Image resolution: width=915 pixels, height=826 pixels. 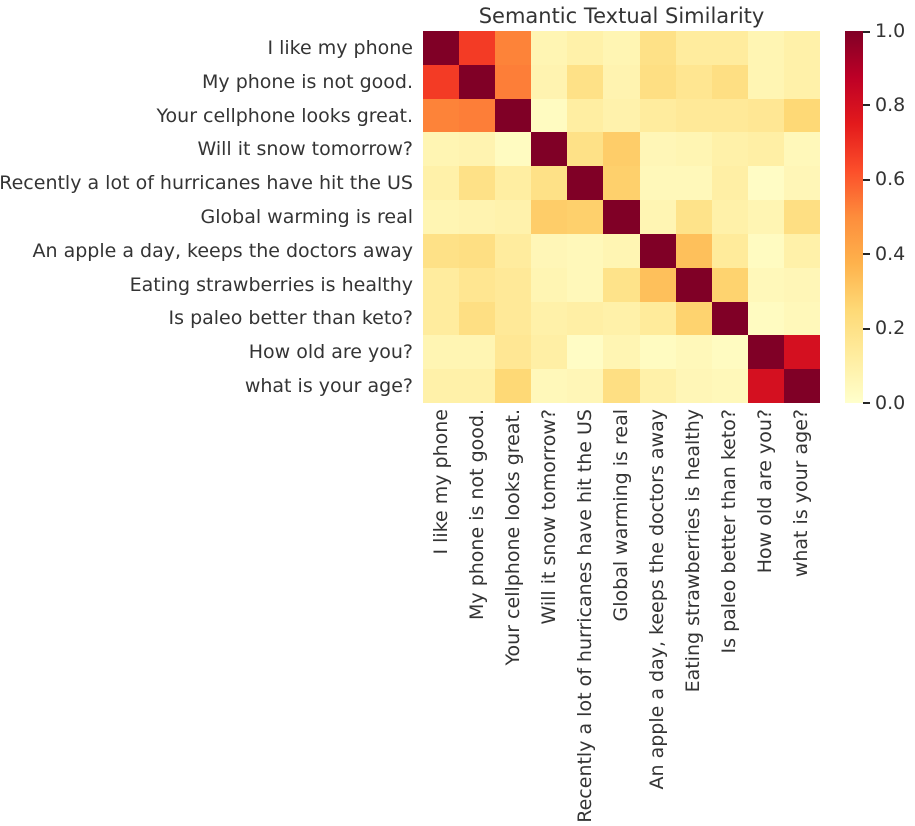 I want to click on x-tick-label: I like my phone, so click(x=440, y=482).